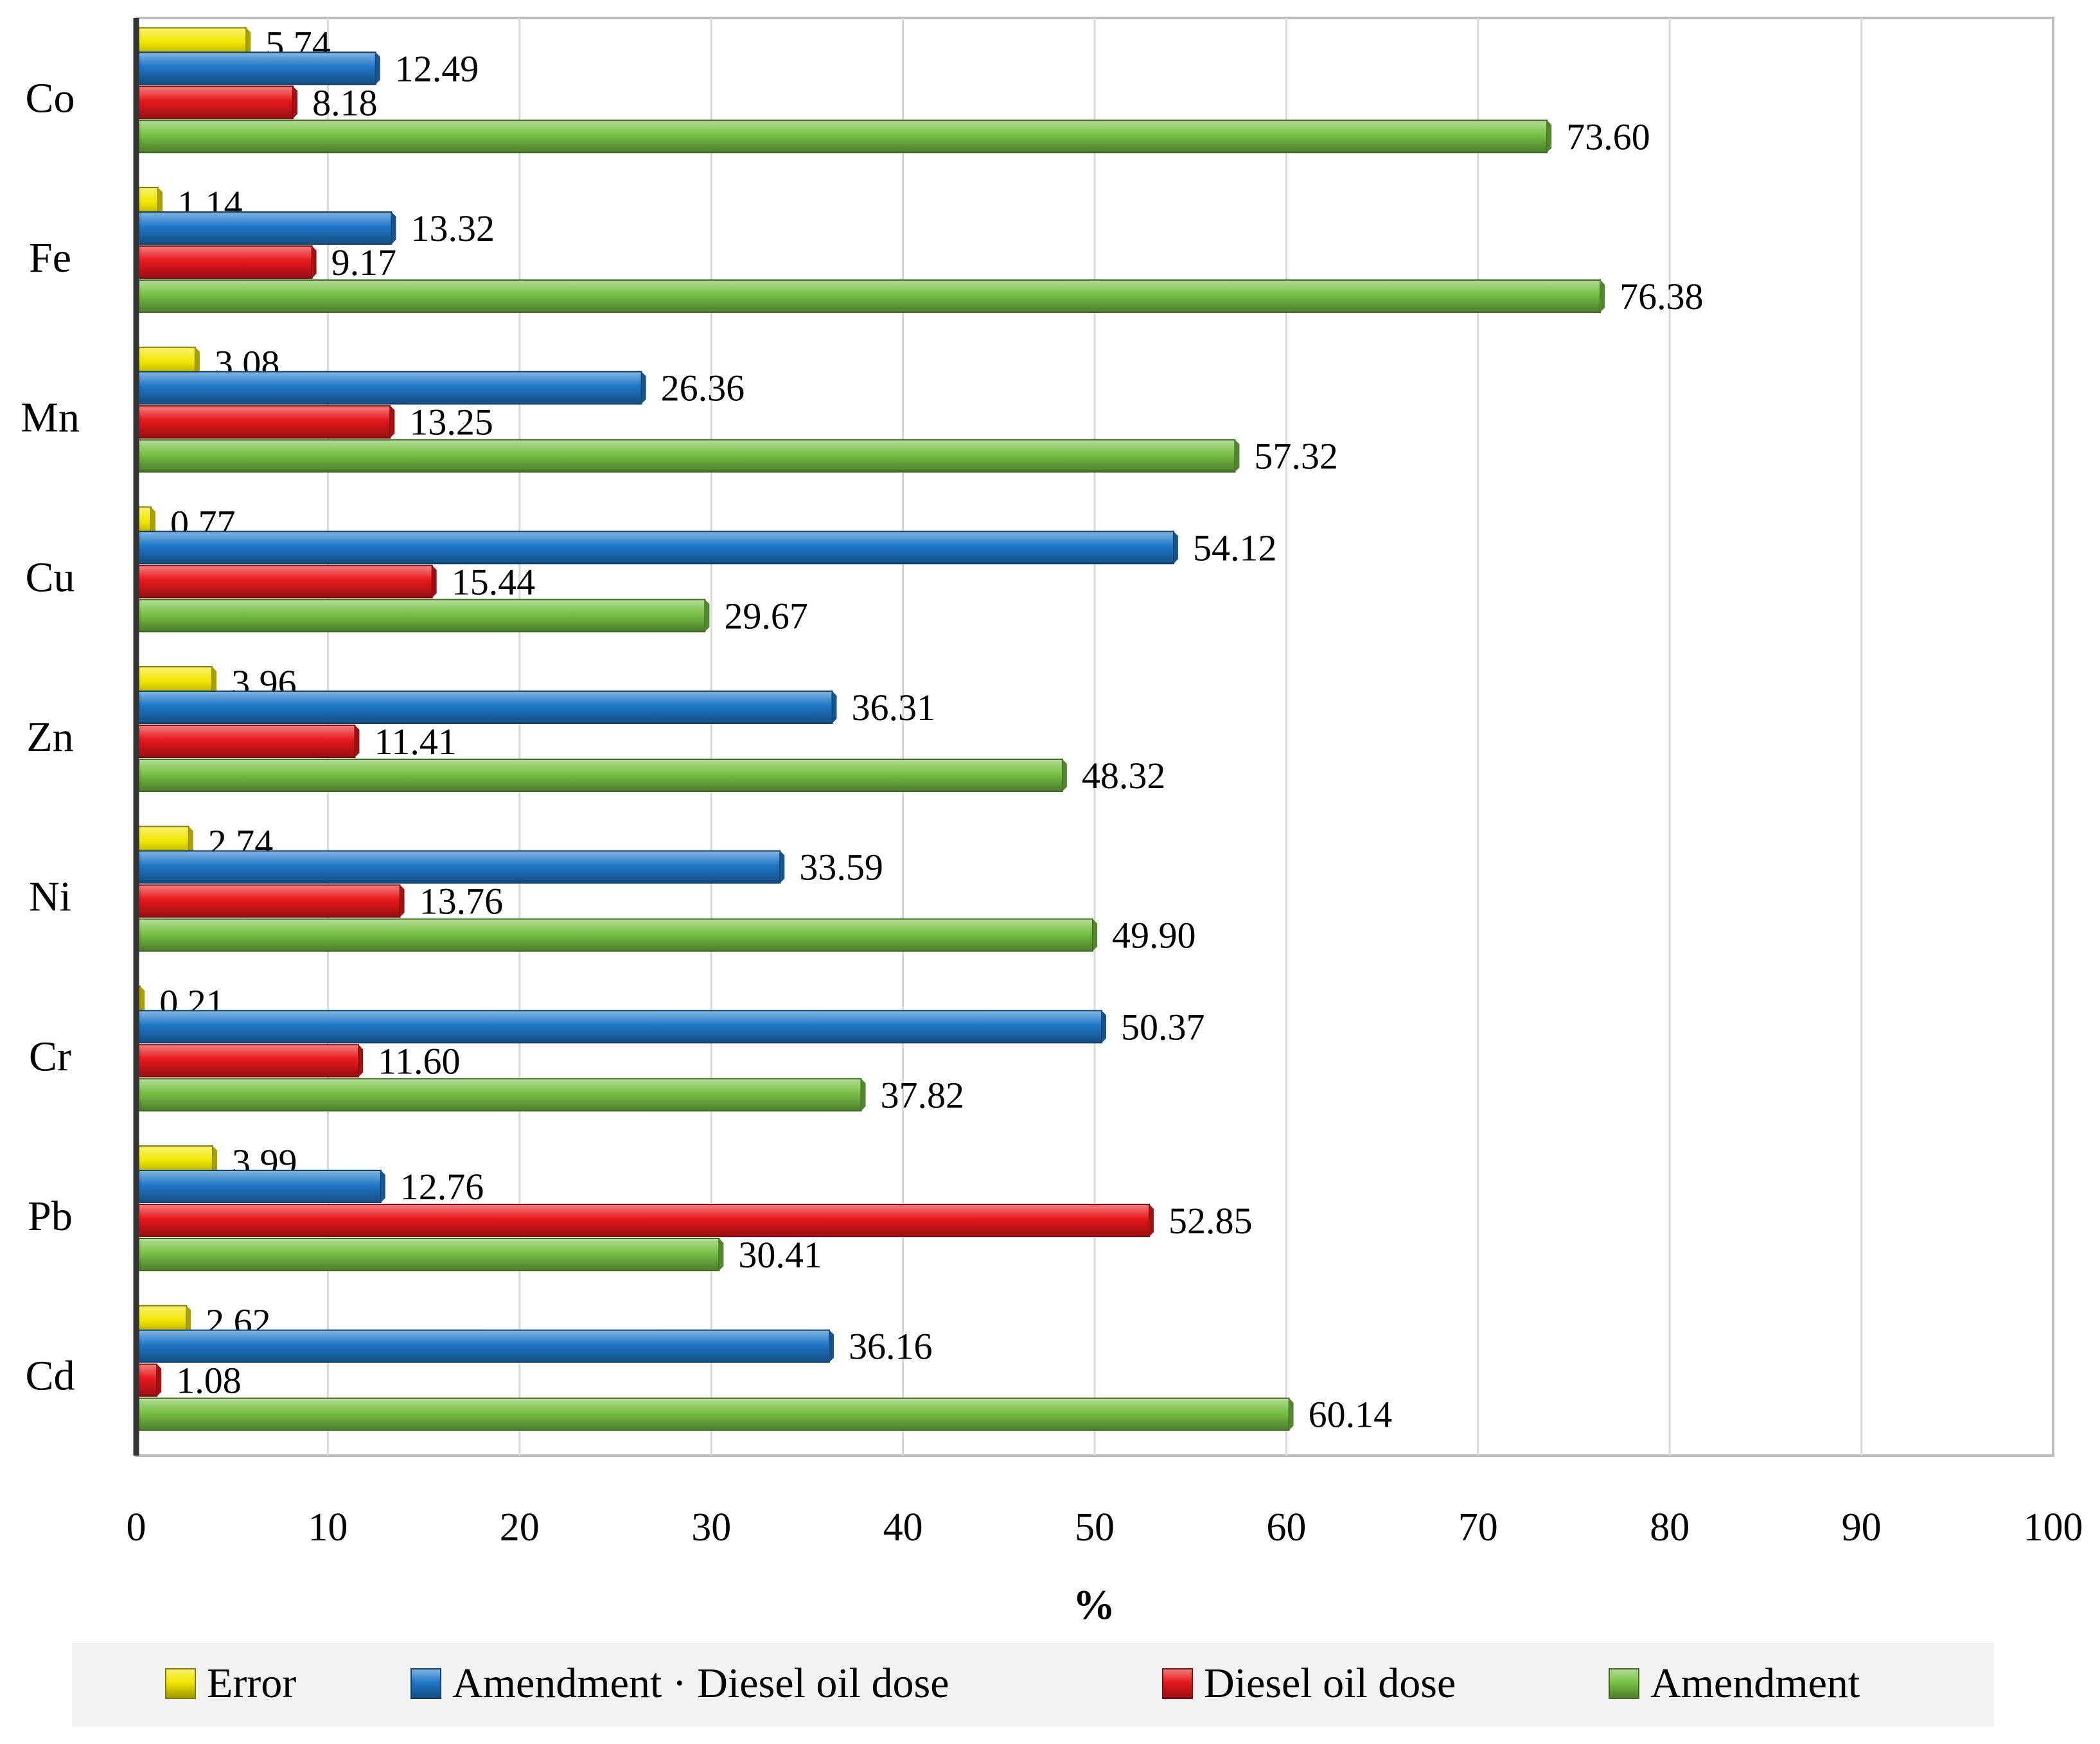 The width and height of the screenshot is (2100, 1744). Describe the element at coordinates (136, 1527) in the screenshot. I see `x-tick-label: 0` at that location.